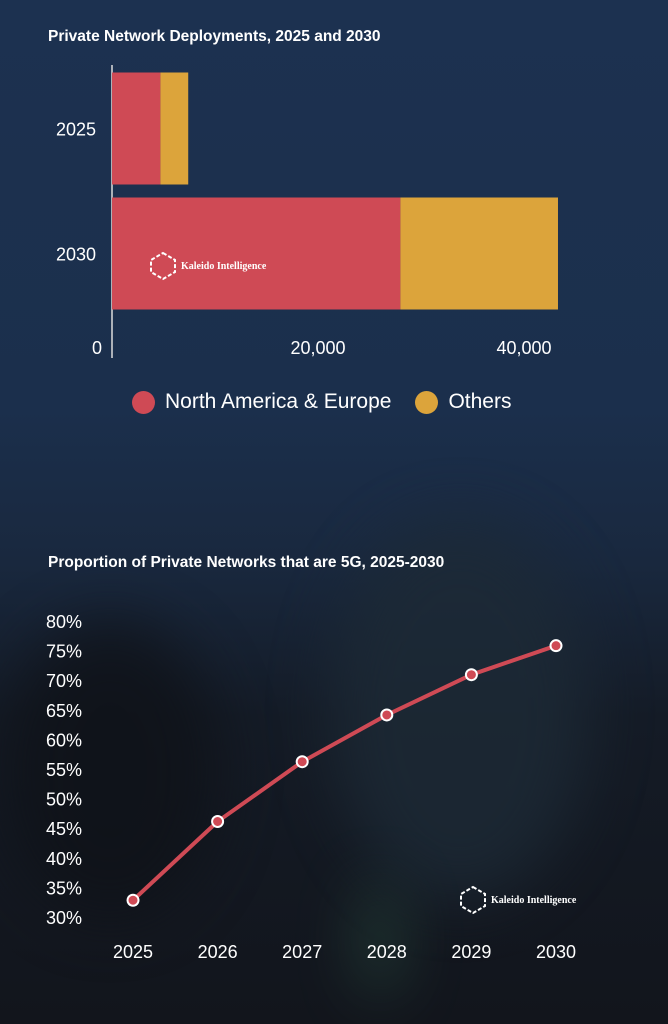  What do you see at coordinates (480, 401) in the screenshot?
I see `legend-label: Others` at bounding box center [480, 401].